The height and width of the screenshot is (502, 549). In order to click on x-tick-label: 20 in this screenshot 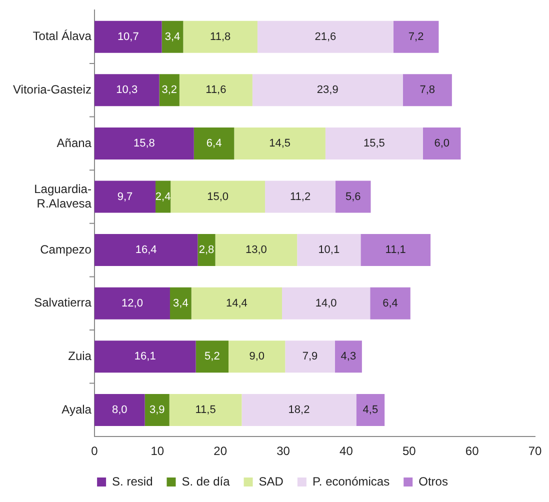, I will do `click(221, 451)`.